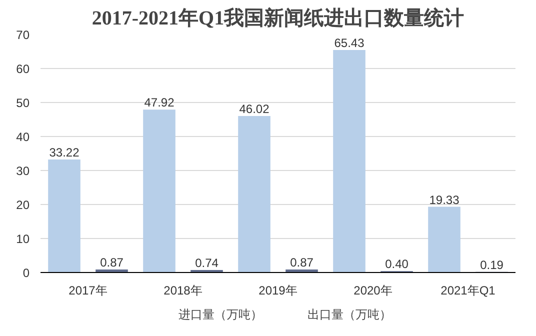 Image resolution: width=536 pixels, height=336 pixels. Describe the element at coordinates (23, 35) in the screenshot. I see `y-tick-label: 70` at that location.